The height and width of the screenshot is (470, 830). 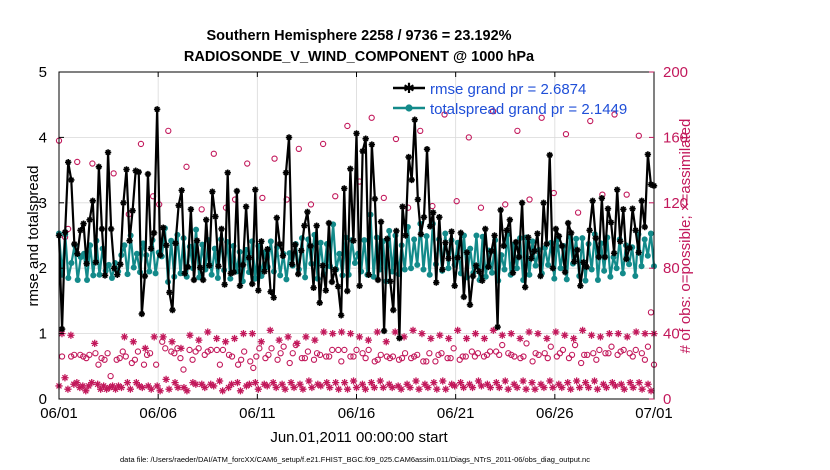 I want to click on y-tick-label: 4, so click(x=43, y=137).